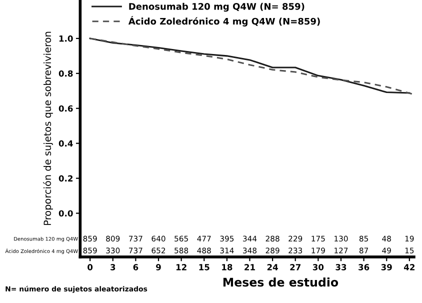 The image size is (422, 303). What do you see at coordinates (66, 38) in the screenshot?
I see `y-tick-label: 1.0` at bounding box center [66, 38].